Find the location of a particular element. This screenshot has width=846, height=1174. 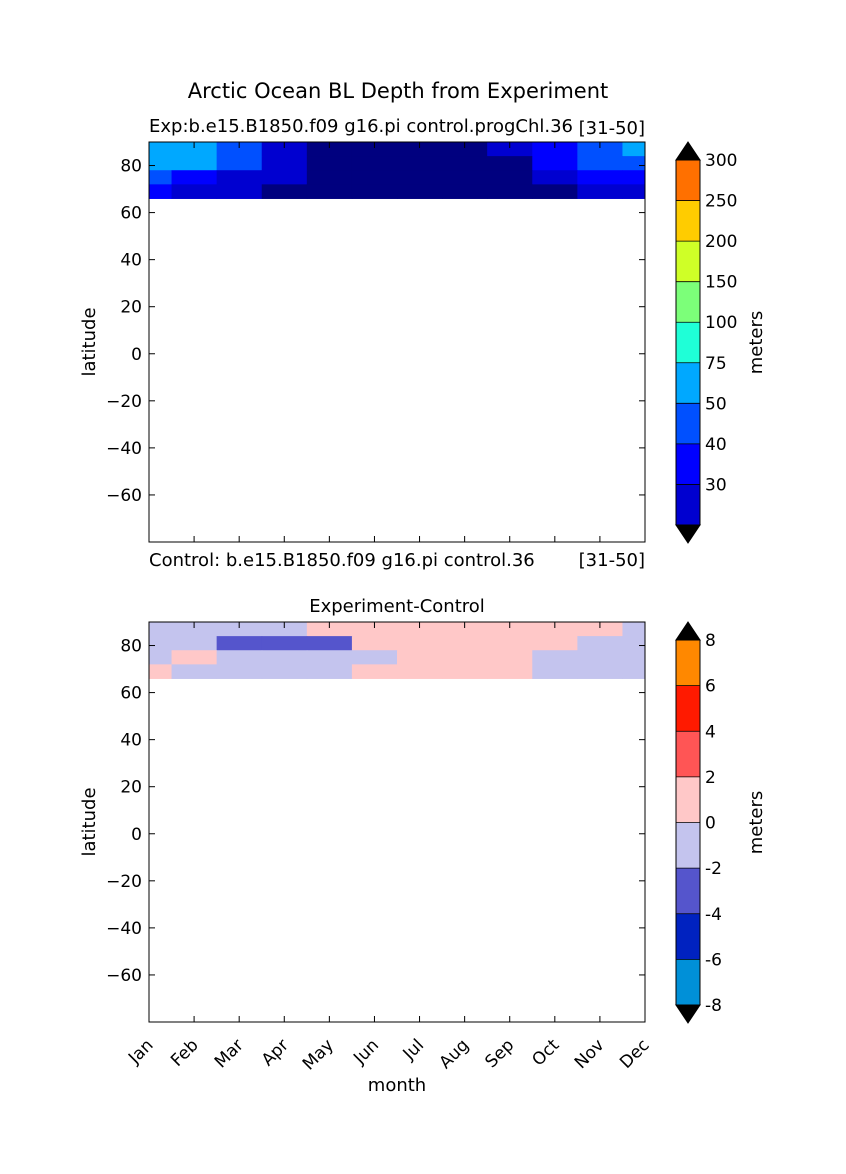

colorbar-tick-label: 30 is located at coordinates (716, 485).